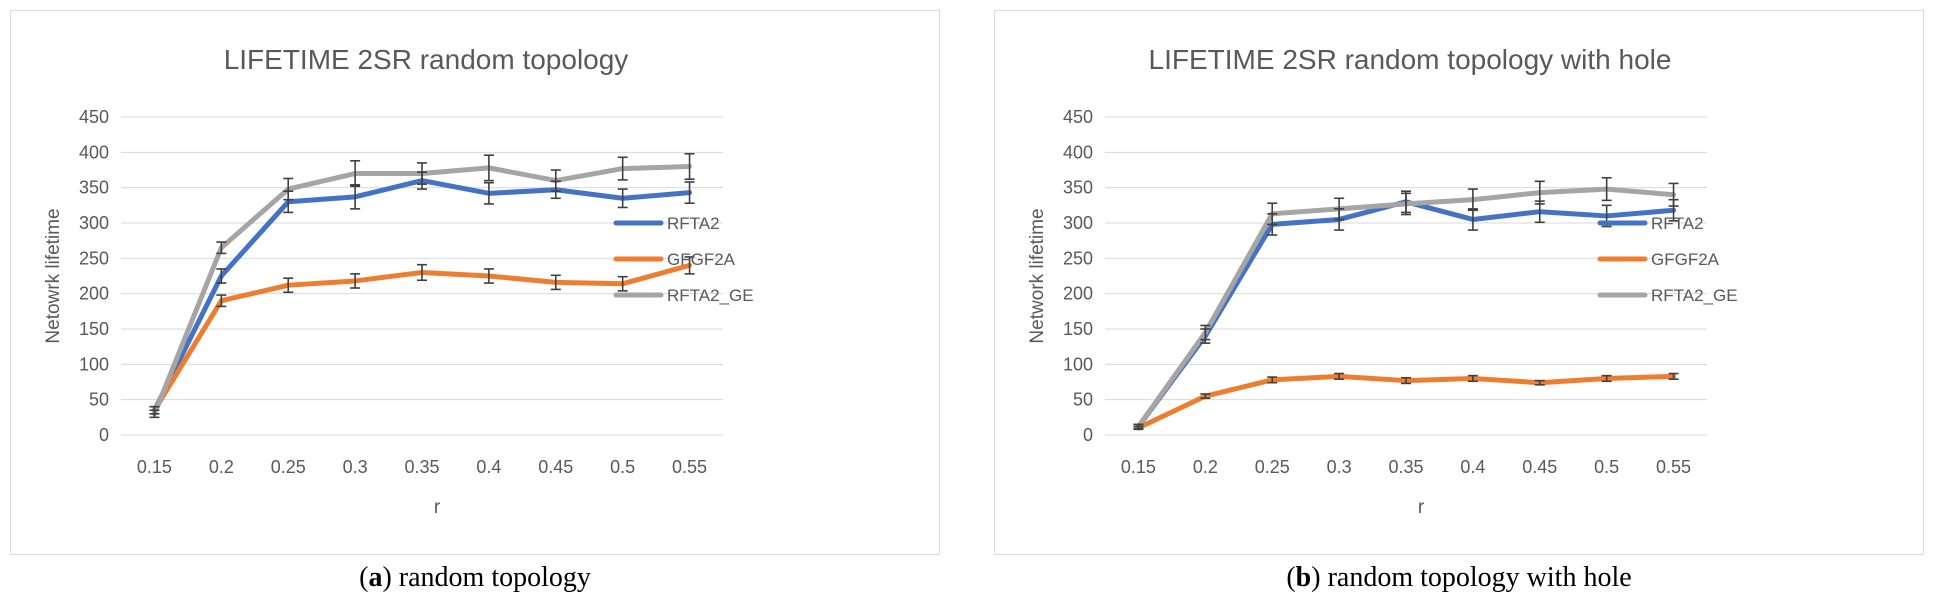 The image size is (1935, 616). Describe the element at coordinates (1677, 223) in the screenshot. I see `legend-label: RFTA2` at that location.